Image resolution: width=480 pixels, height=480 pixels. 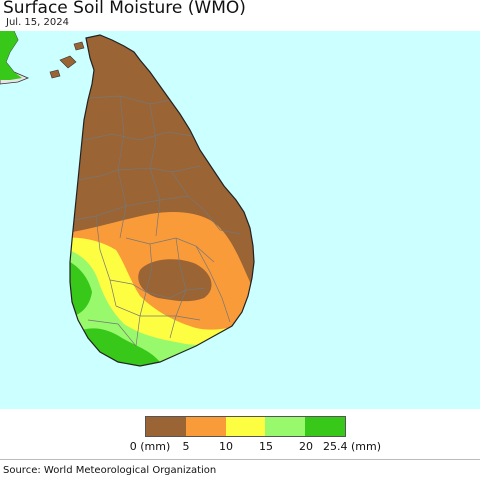 What do you see at coordinates (226, 446) in the screenshot?
I see `legend-tick-10: 10` at bounding box center [226, 446].